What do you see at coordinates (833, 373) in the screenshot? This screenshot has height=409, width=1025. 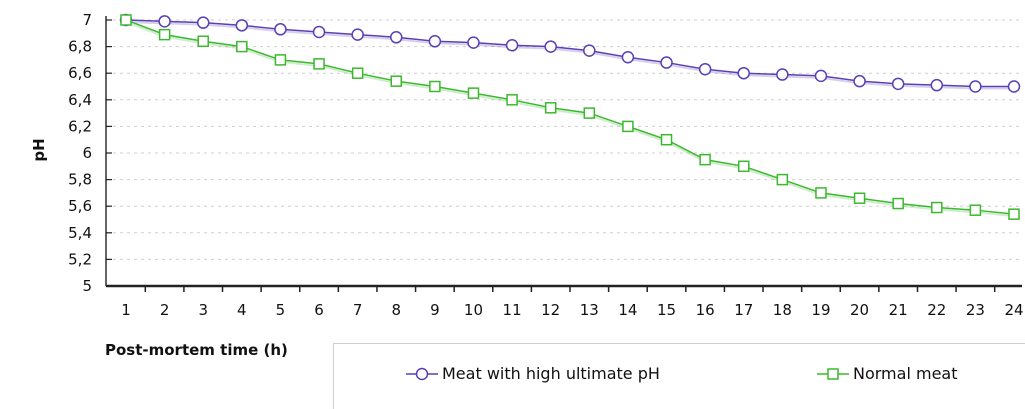 I see `square-marker-icon` at bounding box center [833, 373].